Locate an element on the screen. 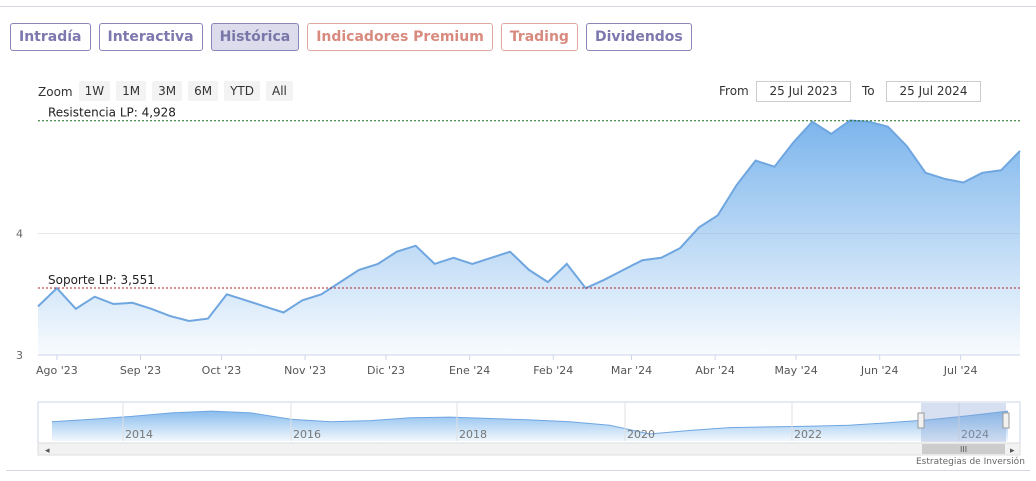  scroll-left-arrow-icon: ◂ is located at coordinates (47, 451).